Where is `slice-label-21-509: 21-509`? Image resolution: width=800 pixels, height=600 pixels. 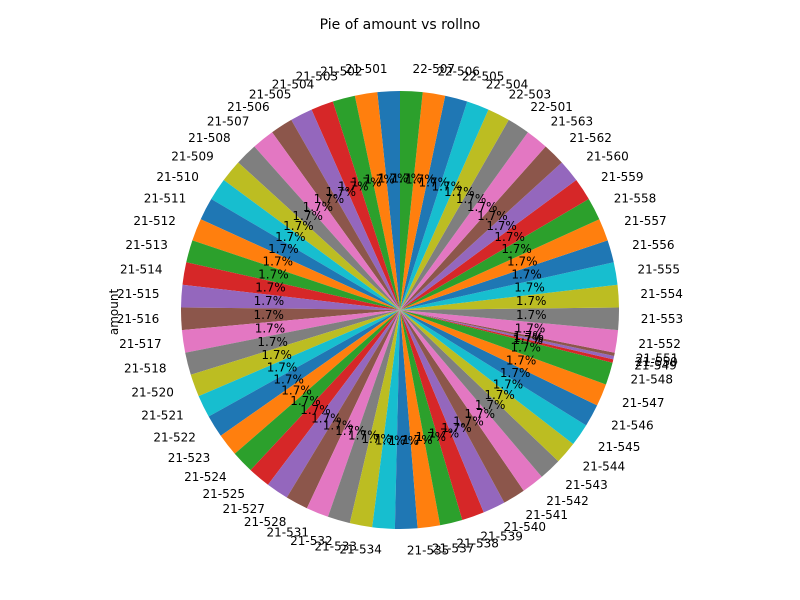 slice-label-21-509: 21-509 is located at coordinates (192, 157).